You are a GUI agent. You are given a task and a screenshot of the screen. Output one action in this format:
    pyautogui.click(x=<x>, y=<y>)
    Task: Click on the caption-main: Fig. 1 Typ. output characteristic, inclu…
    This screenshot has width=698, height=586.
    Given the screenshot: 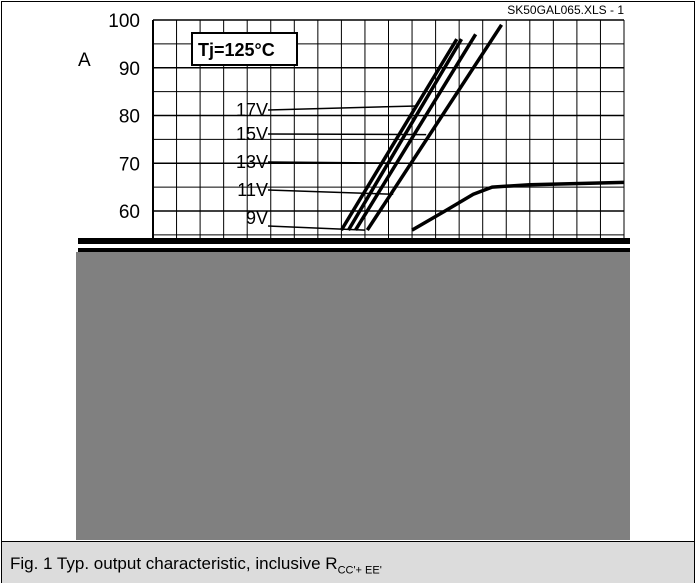 What is the action you would take?
    pyautogui.click(x=174, y=563)
    